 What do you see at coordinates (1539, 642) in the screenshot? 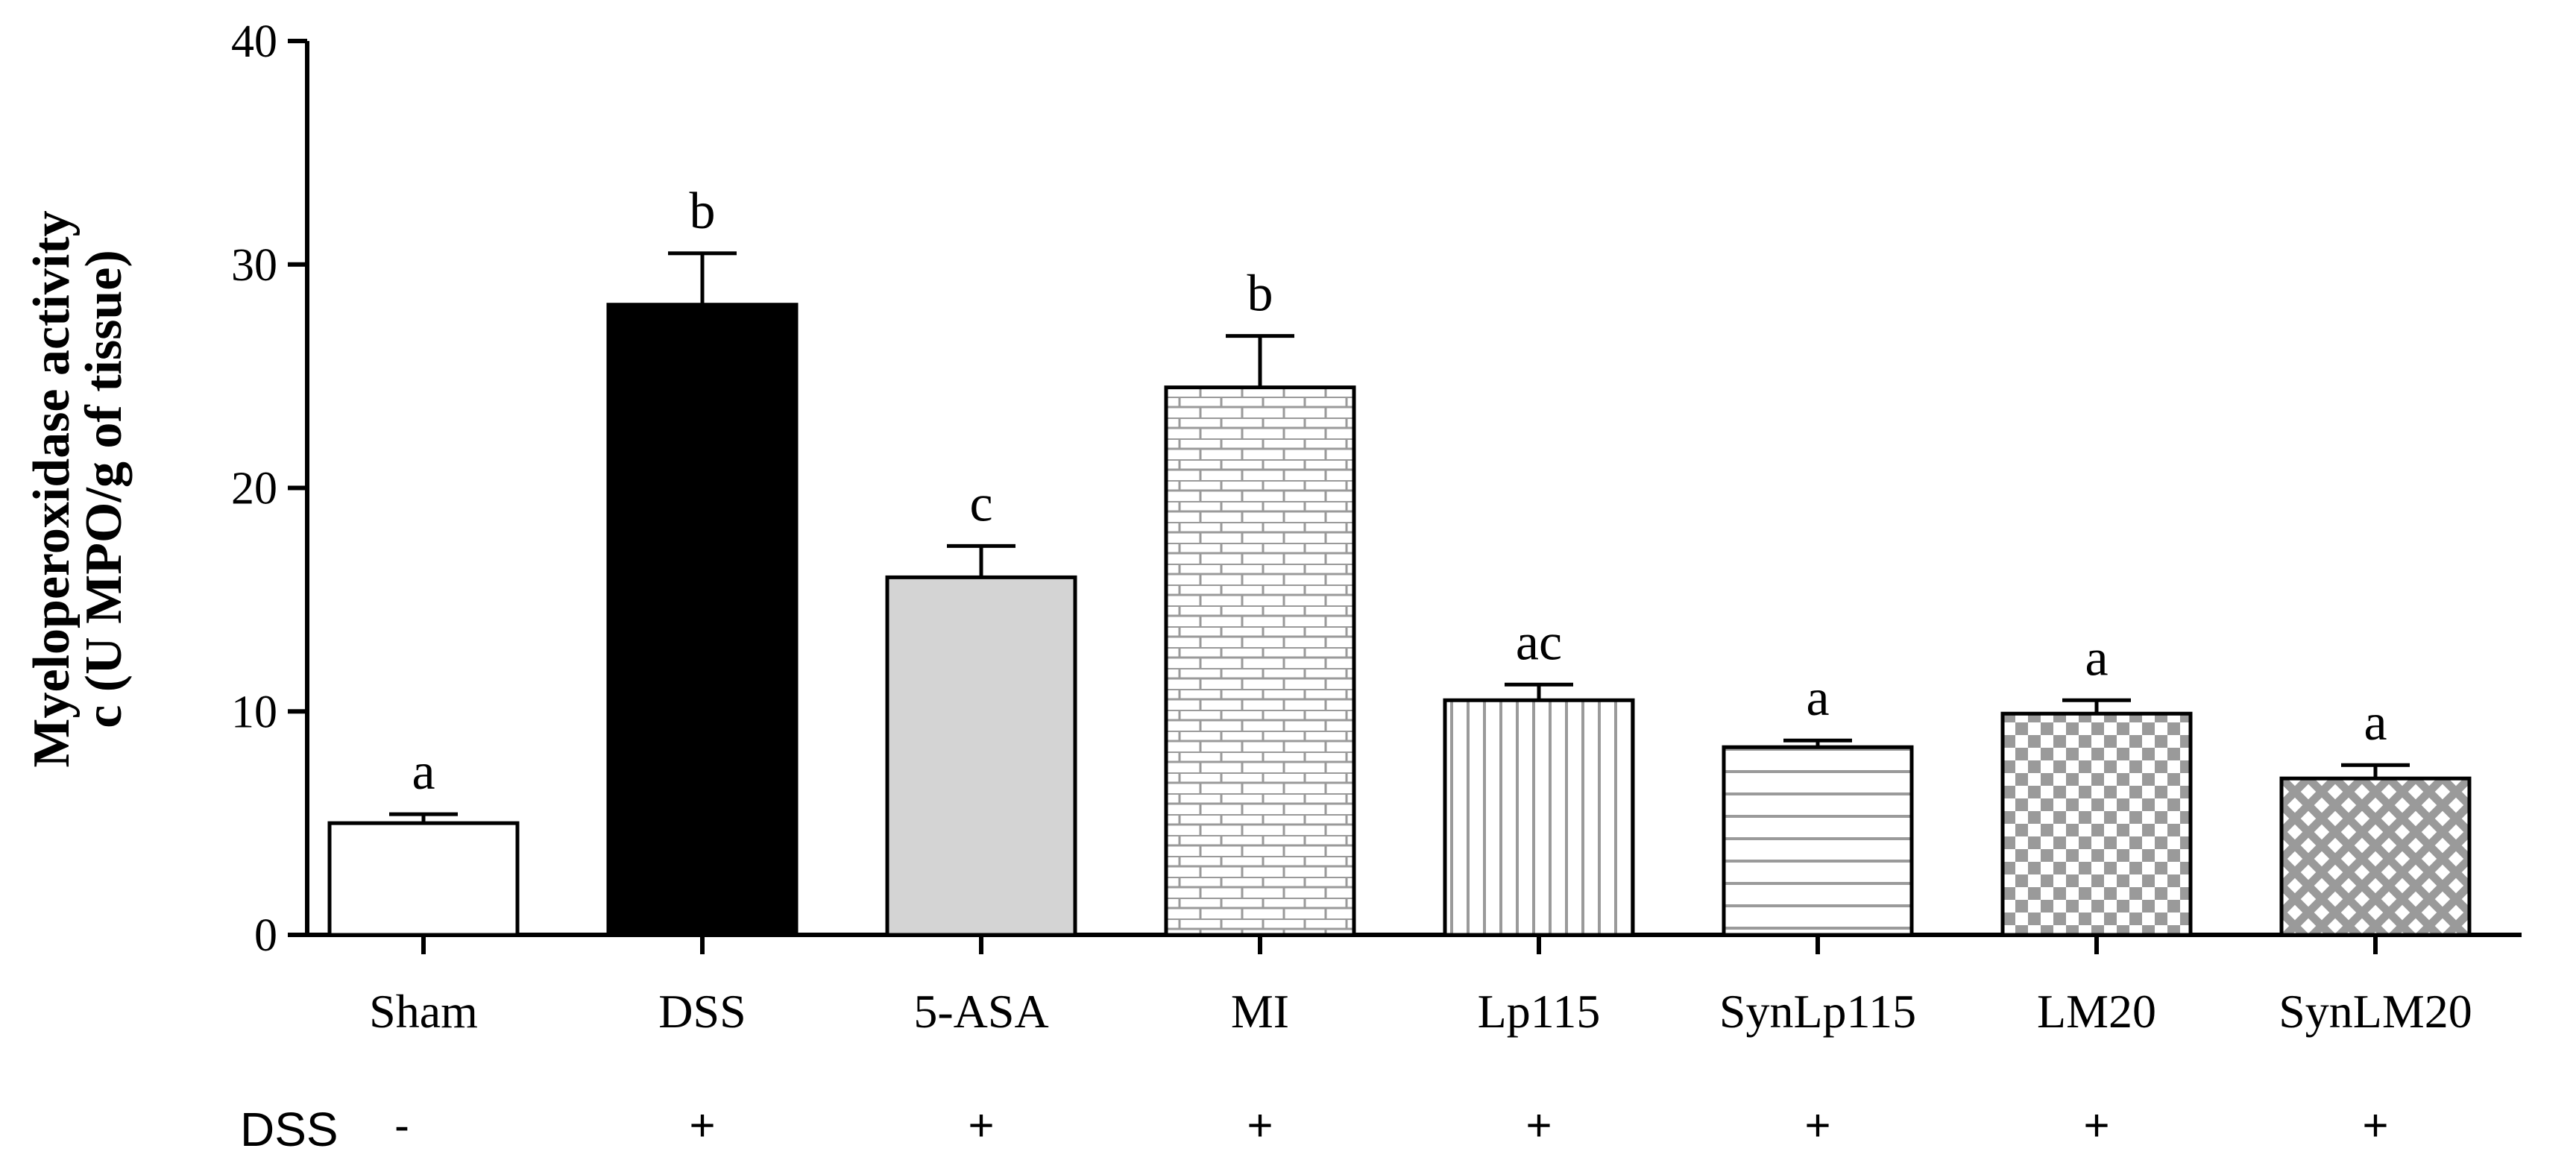
I see `significance-label-lp115: ac` at bounding box center [1539, 642].